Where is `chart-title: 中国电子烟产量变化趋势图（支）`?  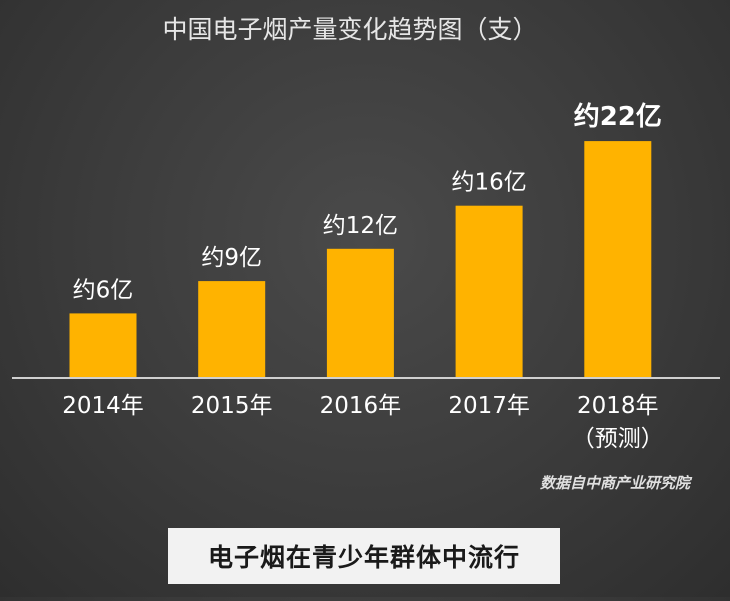 chart-title: 中国电子烟产量变化趋势图（支） is located at coordinates (349, 29).